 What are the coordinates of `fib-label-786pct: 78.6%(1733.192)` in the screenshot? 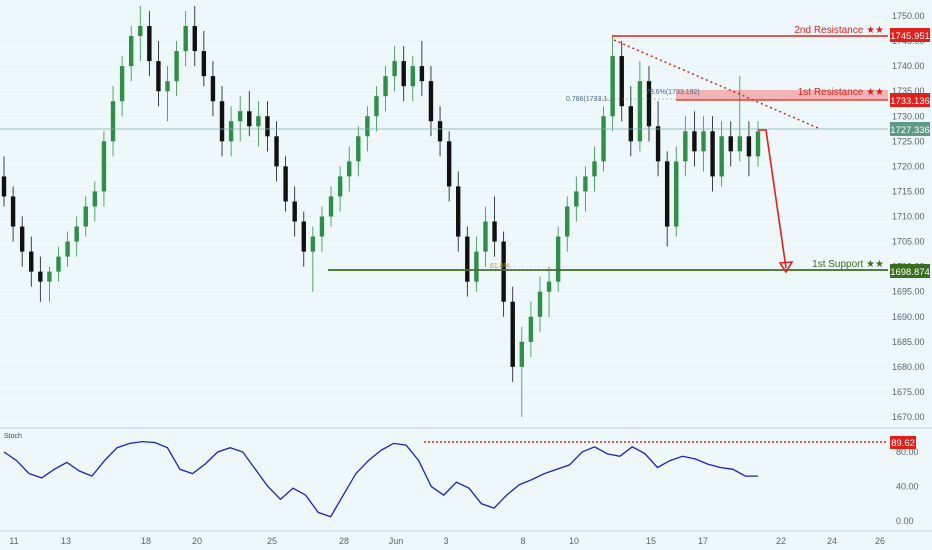 It's located at (673, 92).